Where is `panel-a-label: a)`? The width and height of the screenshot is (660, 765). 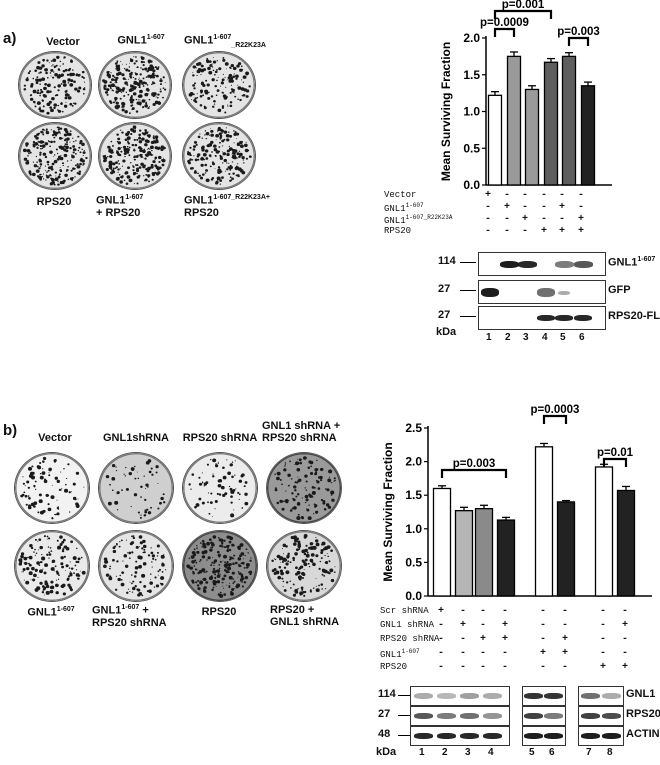 panel-a-label: a) is located at coordinates (10, 38).